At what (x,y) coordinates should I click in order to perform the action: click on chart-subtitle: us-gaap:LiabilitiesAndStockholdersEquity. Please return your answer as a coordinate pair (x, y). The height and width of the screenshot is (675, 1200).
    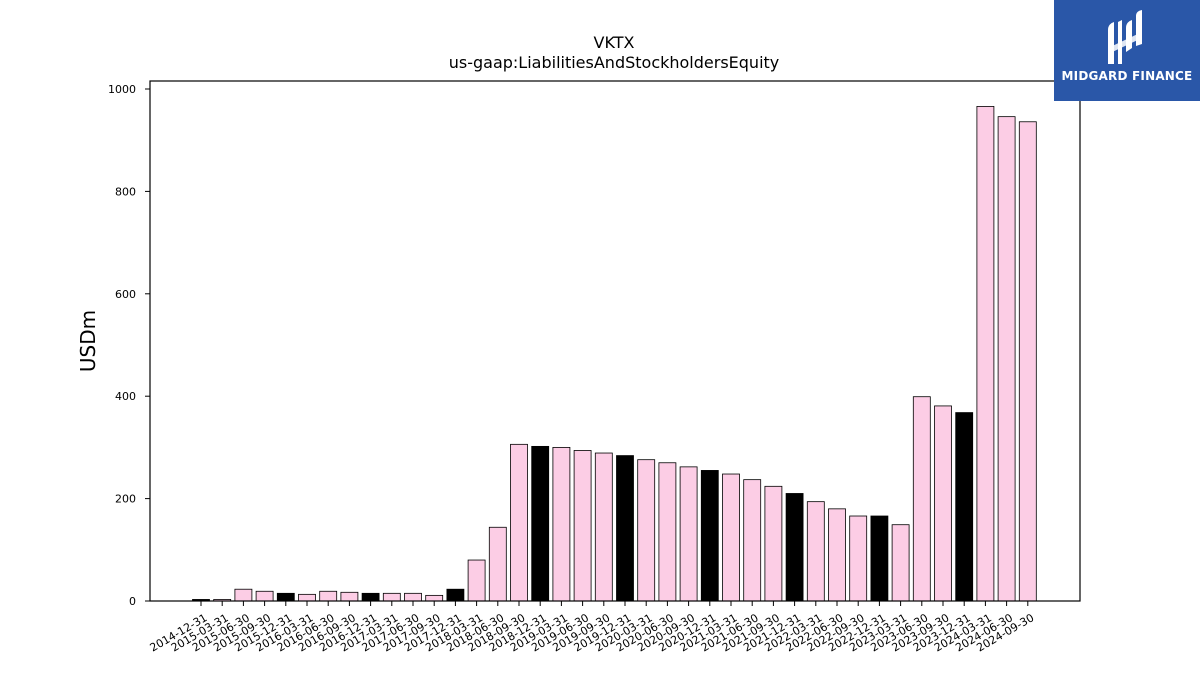
    Looking at the image, I should click on (614, 62).